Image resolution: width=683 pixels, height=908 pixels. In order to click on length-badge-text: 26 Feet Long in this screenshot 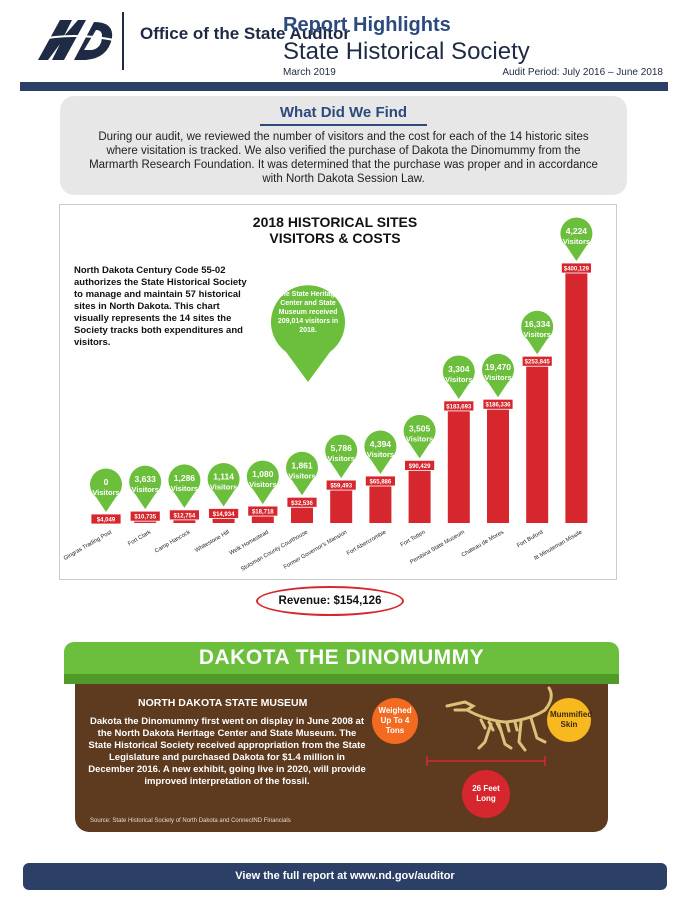, I will do `click(486, 793)`.